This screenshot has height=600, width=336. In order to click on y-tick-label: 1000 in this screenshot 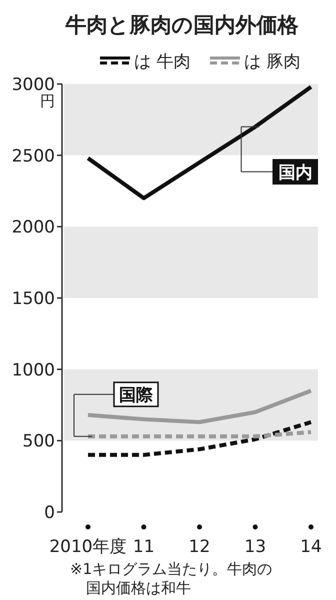, I will do `click(33, 370)`.